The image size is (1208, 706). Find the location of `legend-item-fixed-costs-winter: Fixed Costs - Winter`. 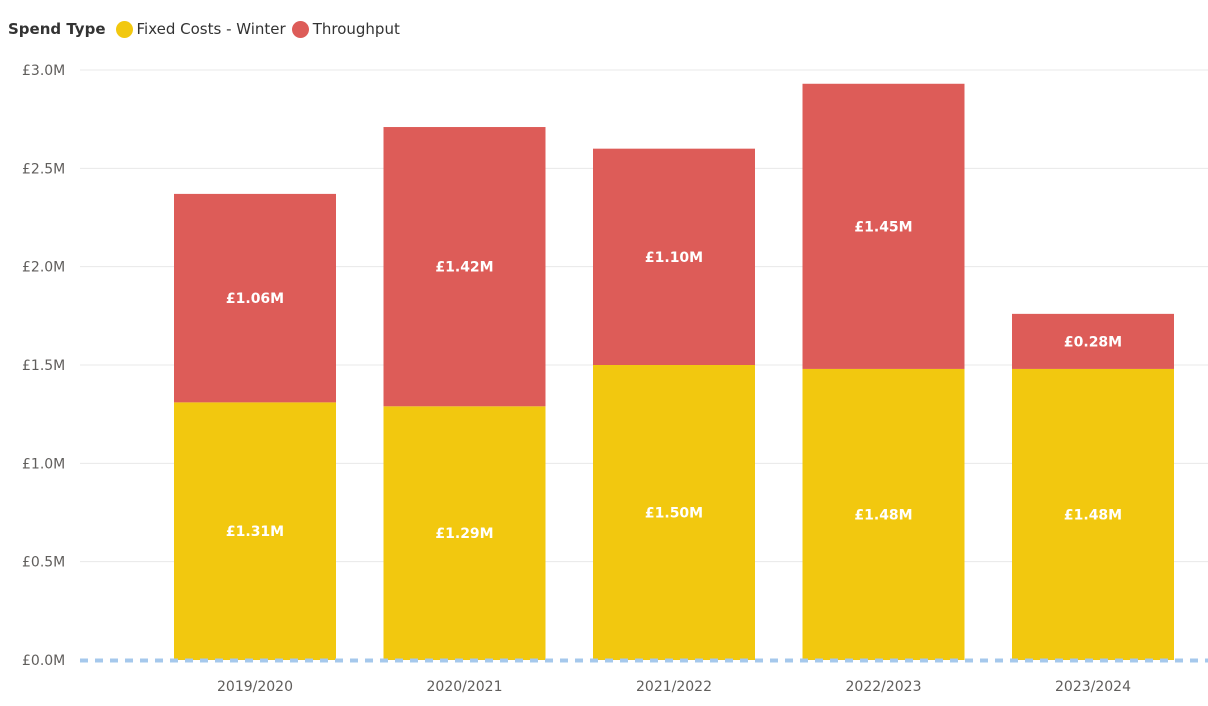

legend-item-fixed-costs-winter: Fixed Costs - Winter is located at coordinates (200, 29).